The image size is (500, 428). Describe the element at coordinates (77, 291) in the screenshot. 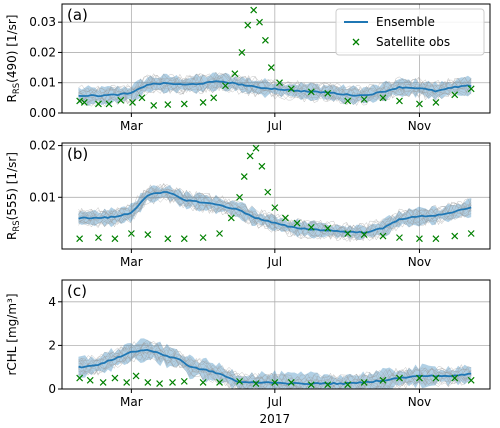

I see `panel-label: (c)` at that location.